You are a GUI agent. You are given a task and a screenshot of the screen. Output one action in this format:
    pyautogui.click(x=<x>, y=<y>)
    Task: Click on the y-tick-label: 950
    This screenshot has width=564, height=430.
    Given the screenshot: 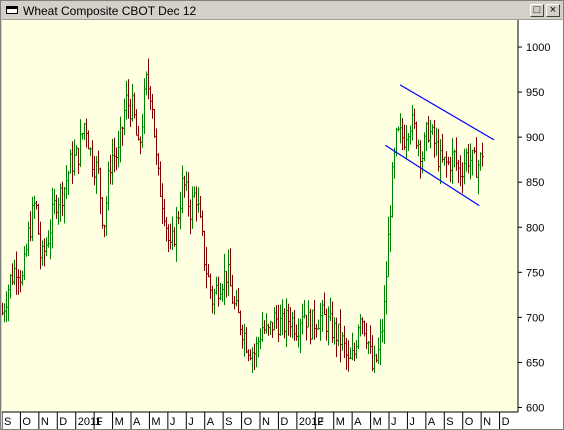 What is the action you would take?
    pyautogui.click(x=535, y=93)
    